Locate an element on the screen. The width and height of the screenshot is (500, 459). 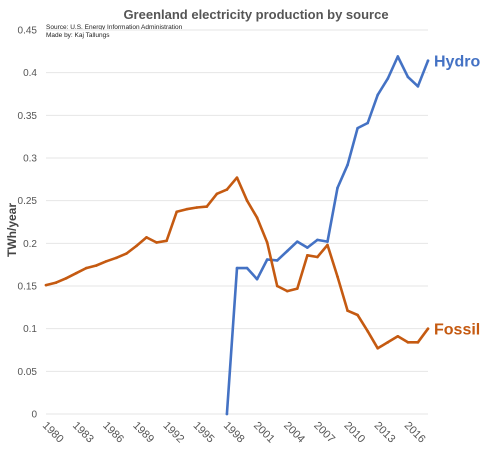
y-tick-label: 0.05 is located at coordinates (28, 372).